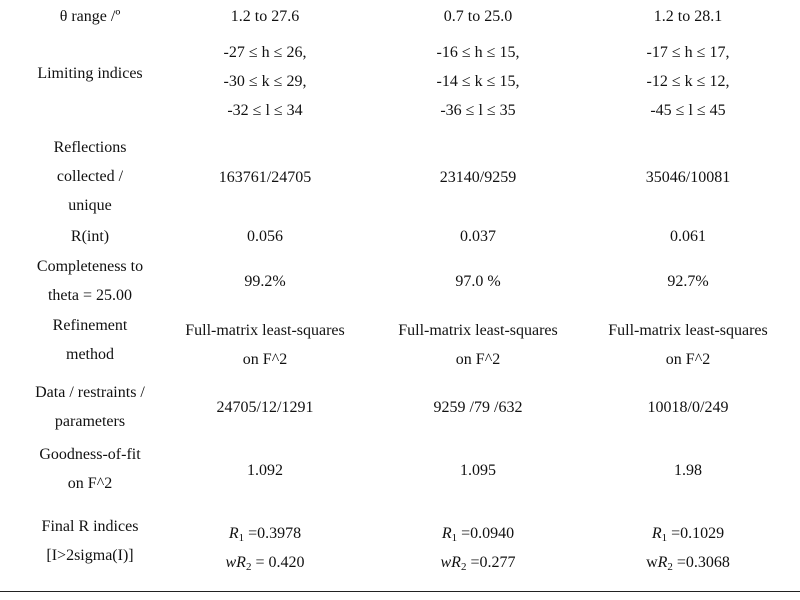 The image size is (800, 600). I want to click on r1-line: R1 =0.3978, so click(265, 534).